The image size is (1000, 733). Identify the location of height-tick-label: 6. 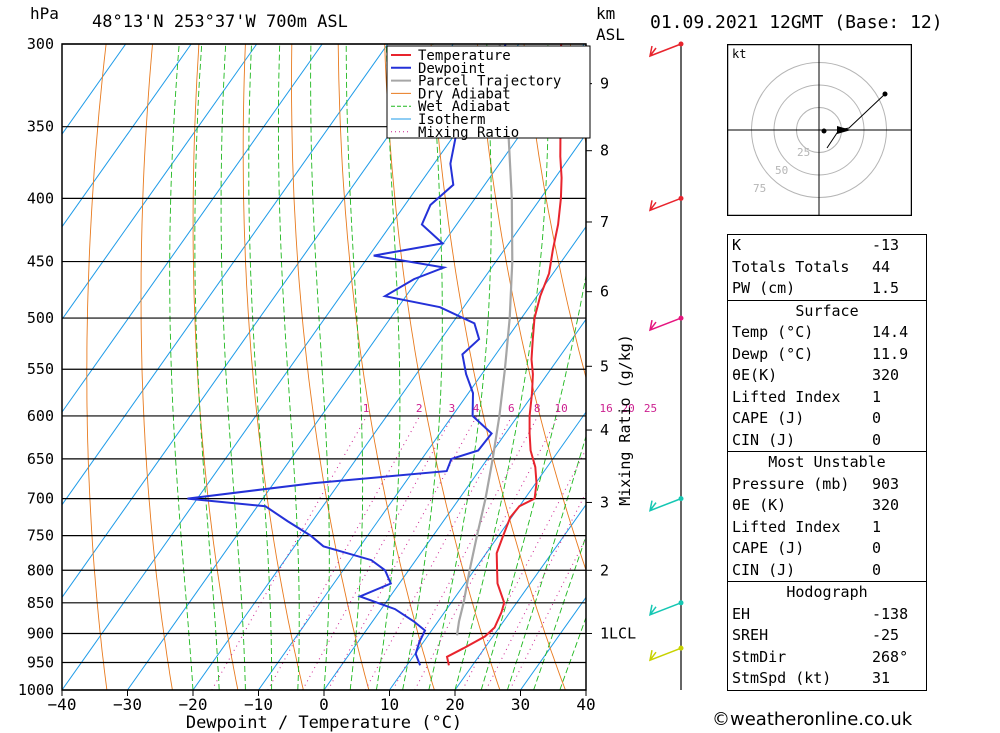
(604, 292).